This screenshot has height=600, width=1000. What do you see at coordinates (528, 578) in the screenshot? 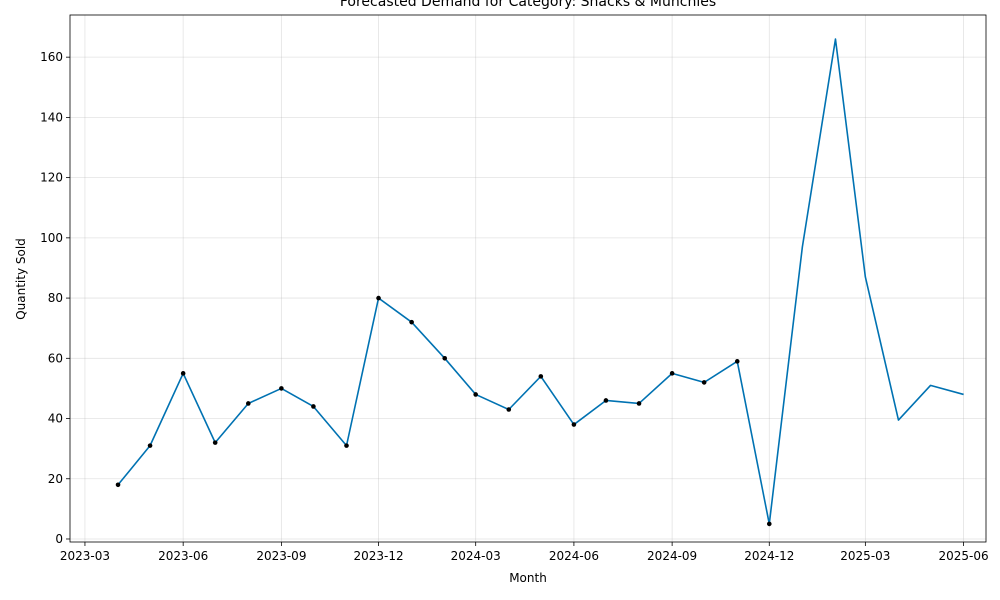
I see `x-axis-label: Month` at bounding box center [528, 578].